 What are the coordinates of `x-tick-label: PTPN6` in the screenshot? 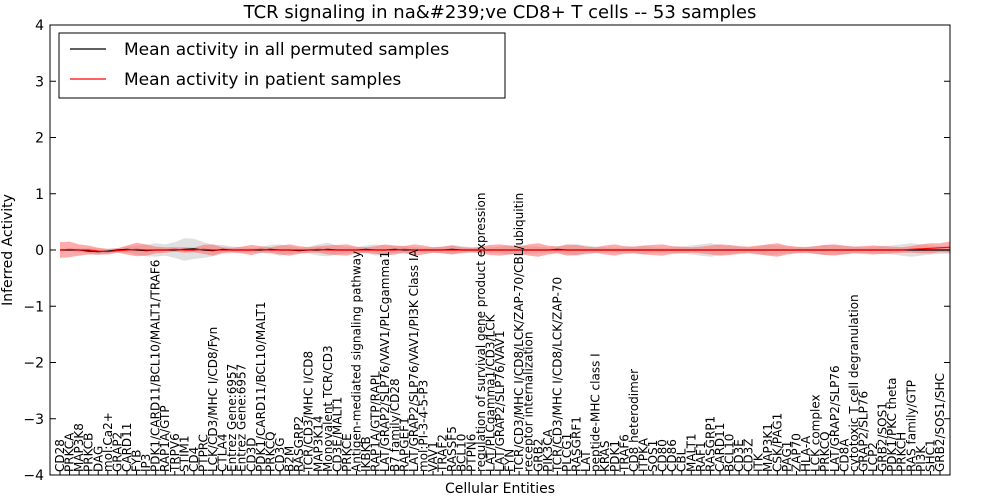 It's located at (471, 453).